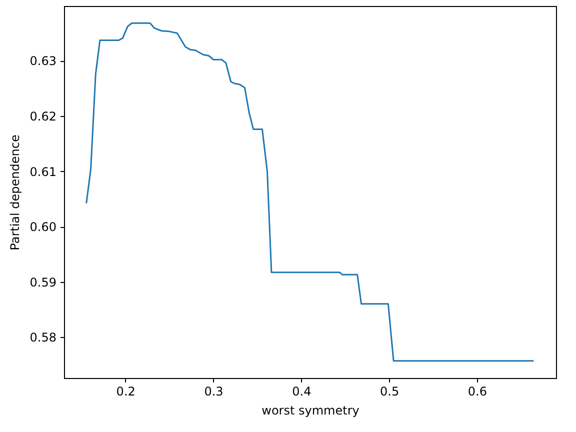  What do you see at coordinates (15, 192) in the screenshot?
I see `y-axis-title: Partial dependence` at bounding box center [15, 192].